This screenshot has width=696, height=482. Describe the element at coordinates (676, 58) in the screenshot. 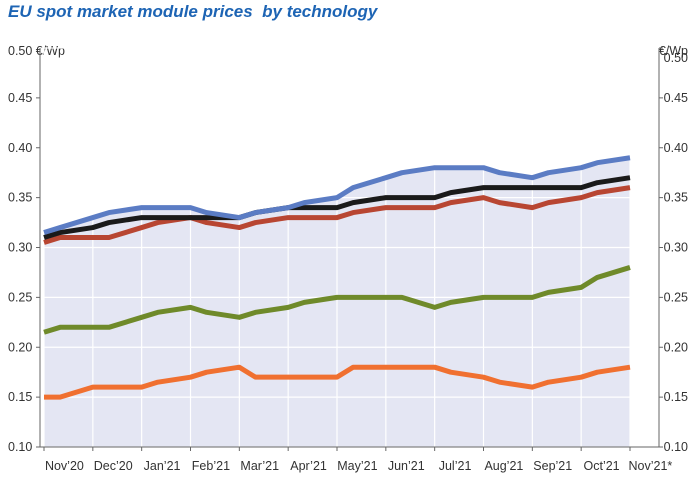

I see `y-tick-label-right: 0.50` at that location.